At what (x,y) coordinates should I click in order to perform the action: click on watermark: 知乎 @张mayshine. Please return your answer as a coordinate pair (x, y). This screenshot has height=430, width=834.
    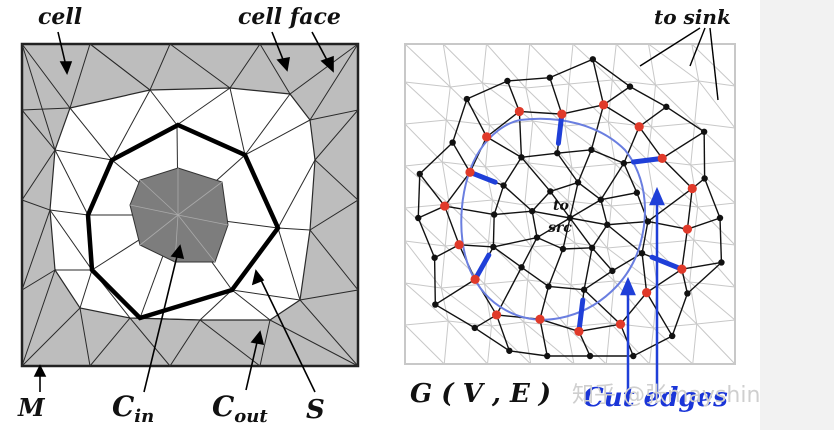
    Looking at the image, I should click on (673, 395).